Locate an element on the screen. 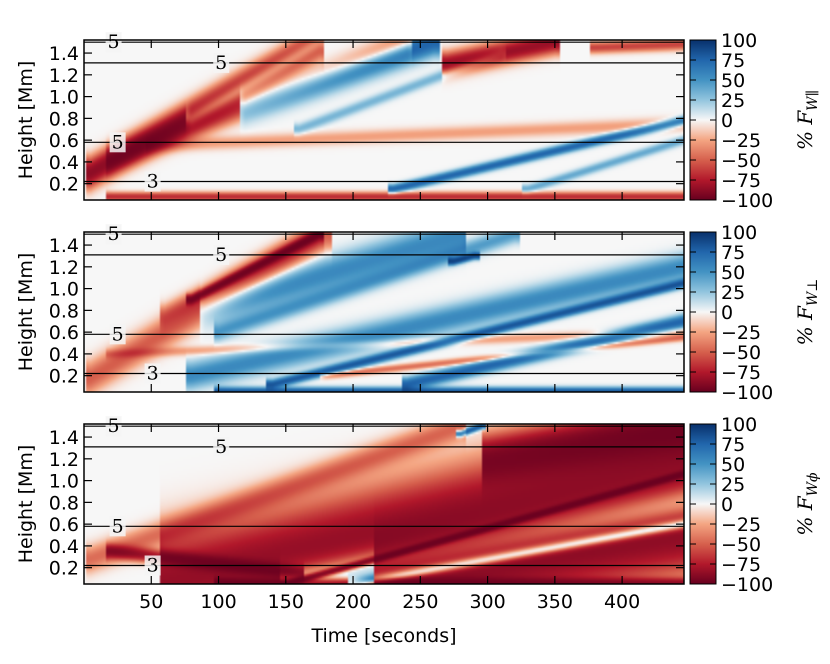  colorbar-label-subscript: W∥ is located at coordinates (813, 100).